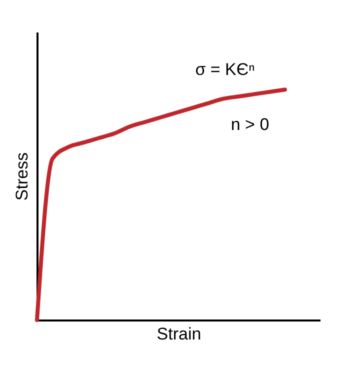  What do you see at coordinates (225, 69) in the screenshot?
I see `text: σ = KЄⁿ` at bounding box center [225, 69].